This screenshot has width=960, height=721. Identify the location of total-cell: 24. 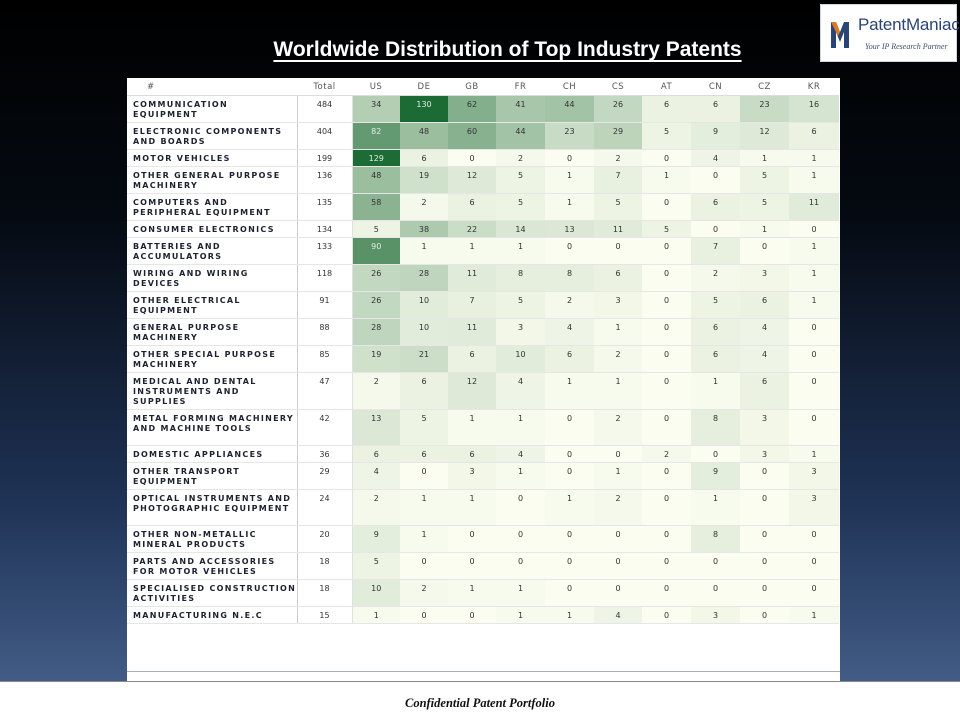
(324, 508).